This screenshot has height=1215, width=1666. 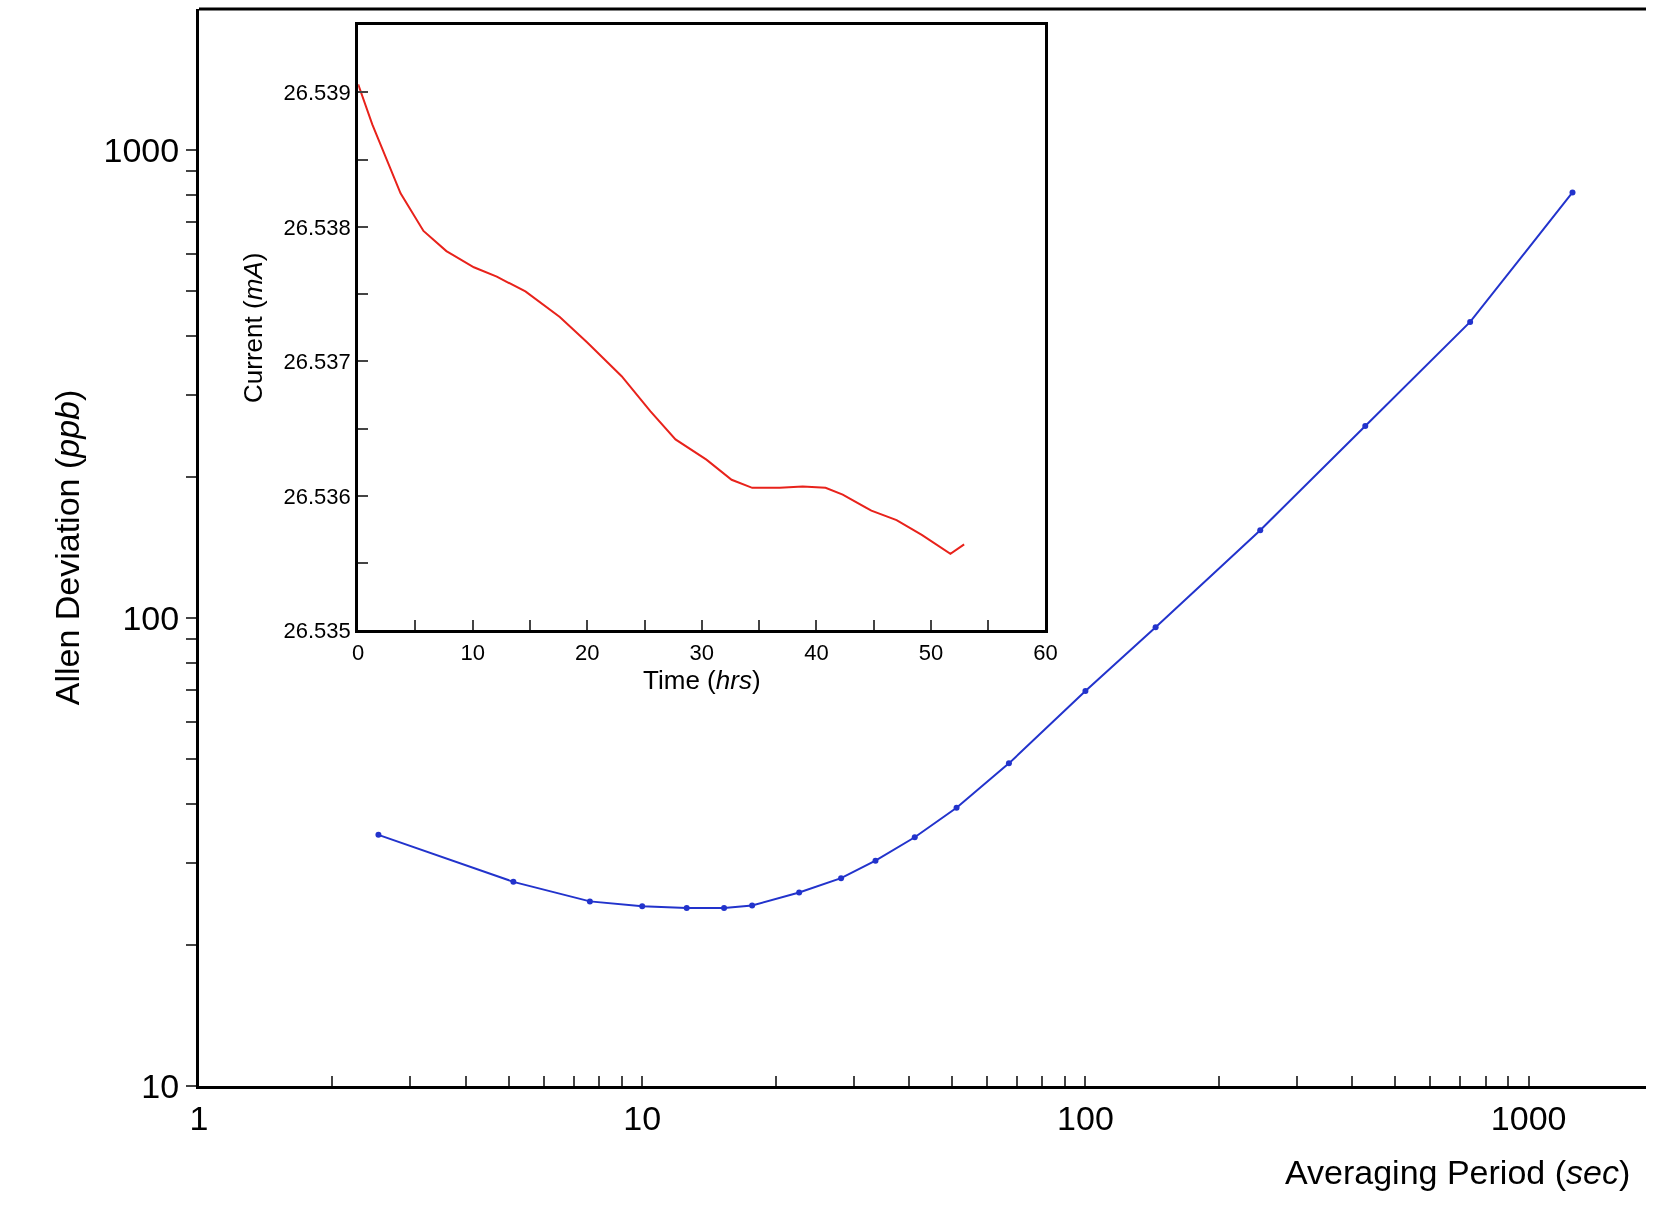 I want to click on x-tick-label: 20, so click(x=587, y=652).